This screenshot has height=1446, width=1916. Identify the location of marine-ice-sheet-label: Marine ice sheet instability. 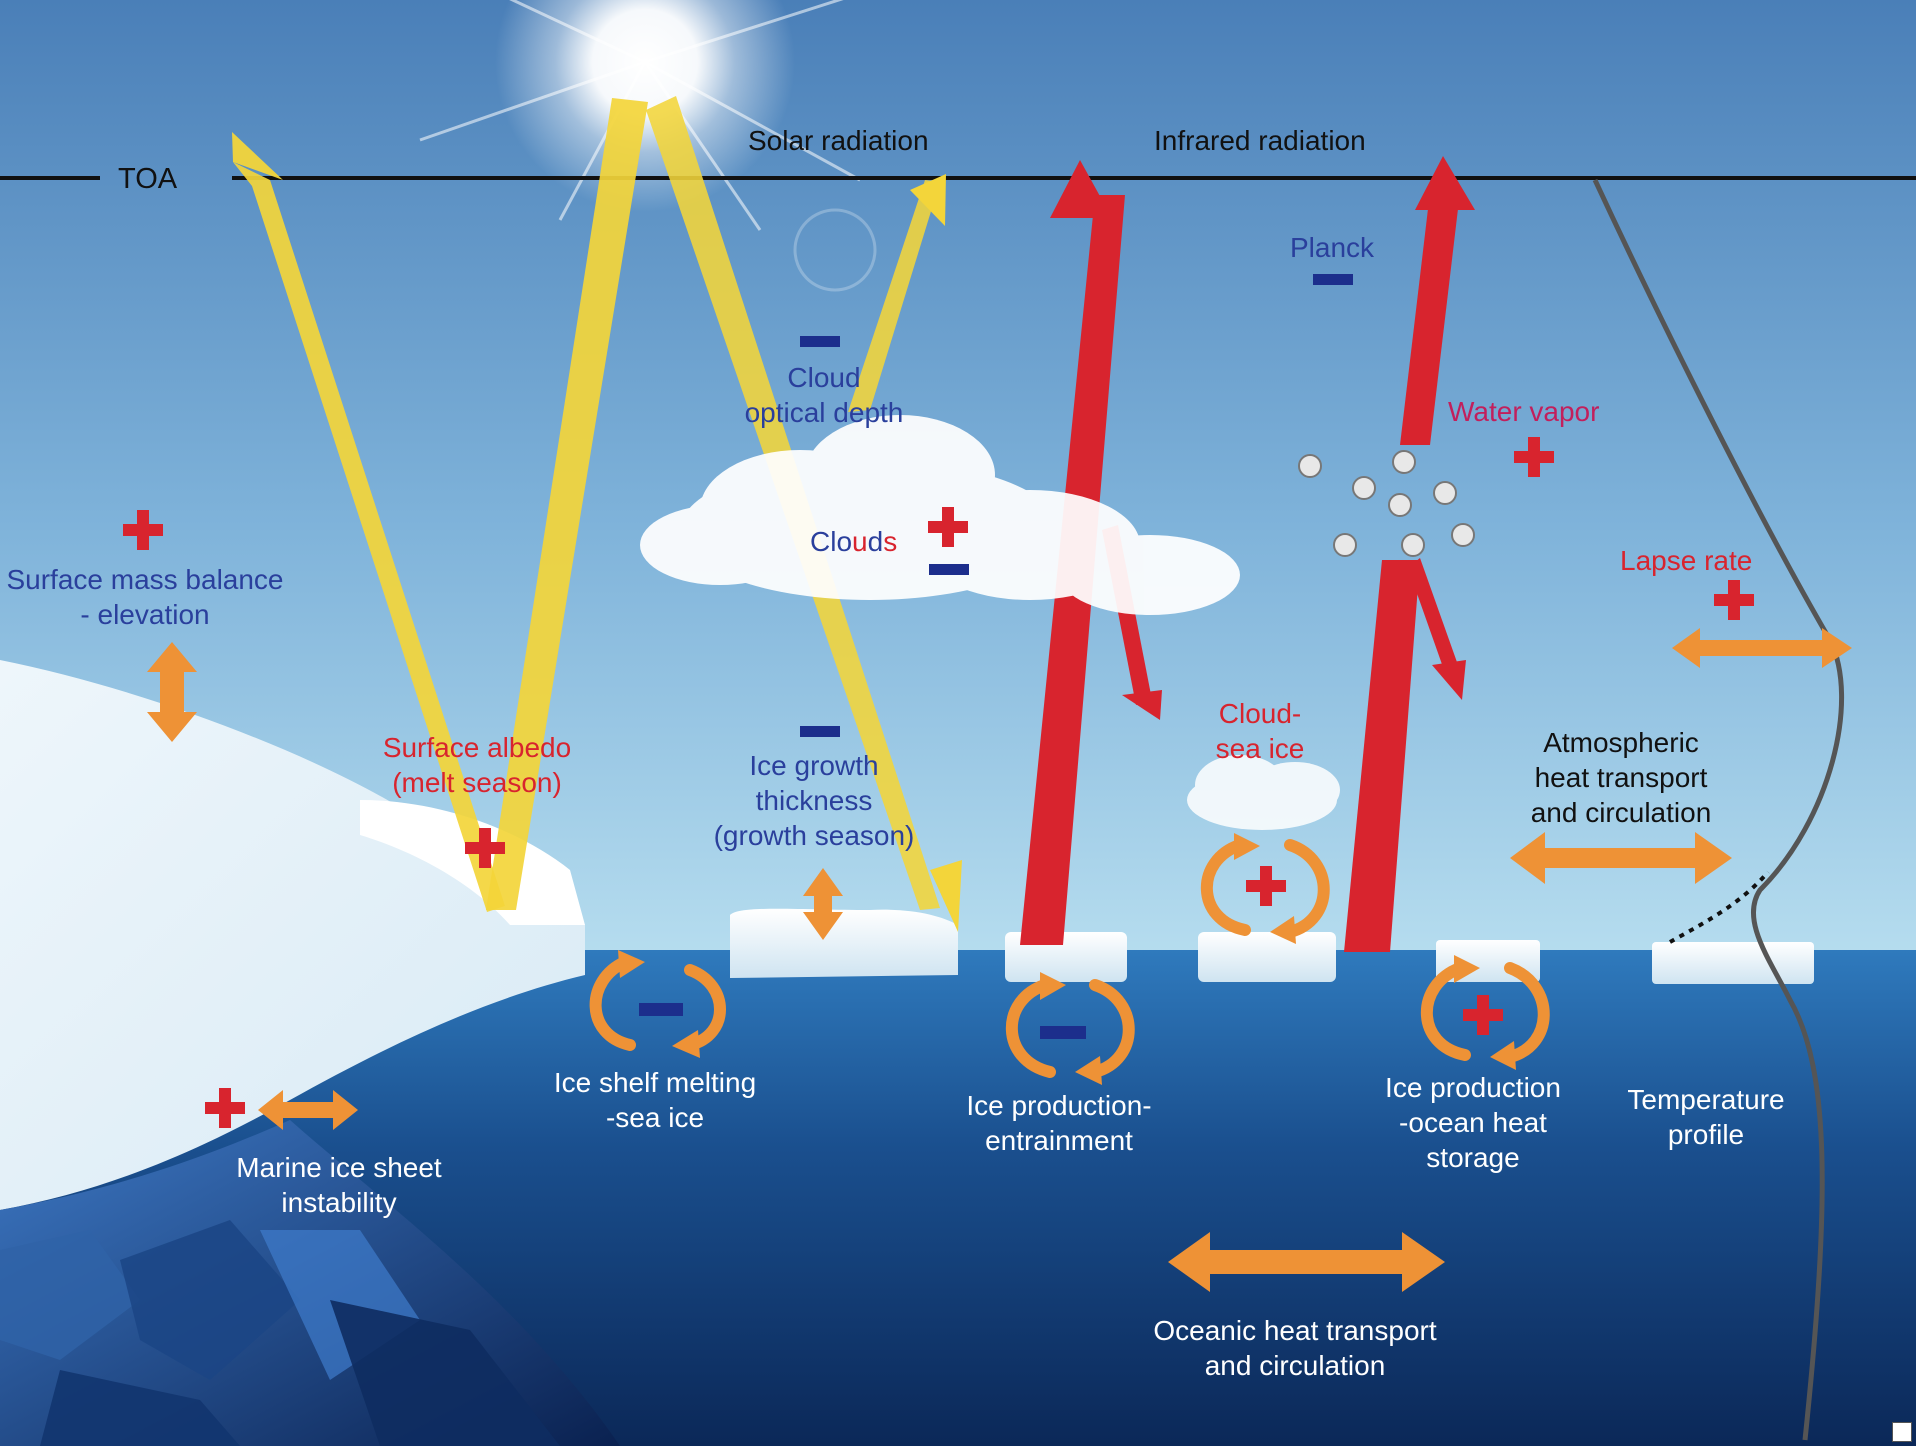
(339, 1185).